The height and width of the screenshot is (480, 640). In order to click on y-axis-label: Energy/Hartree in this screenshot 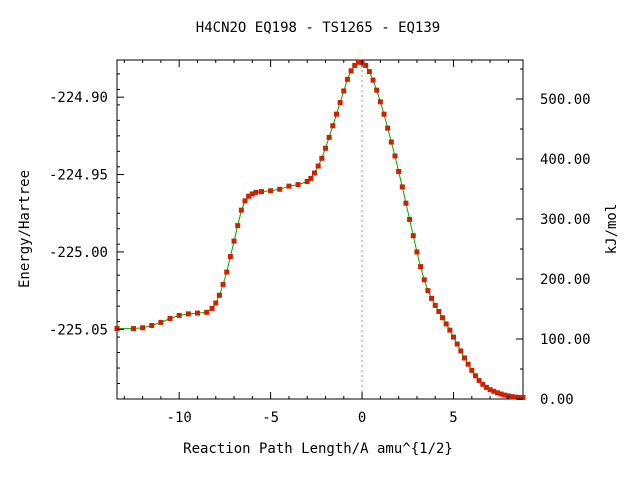, I will do `click(25, 229)`.